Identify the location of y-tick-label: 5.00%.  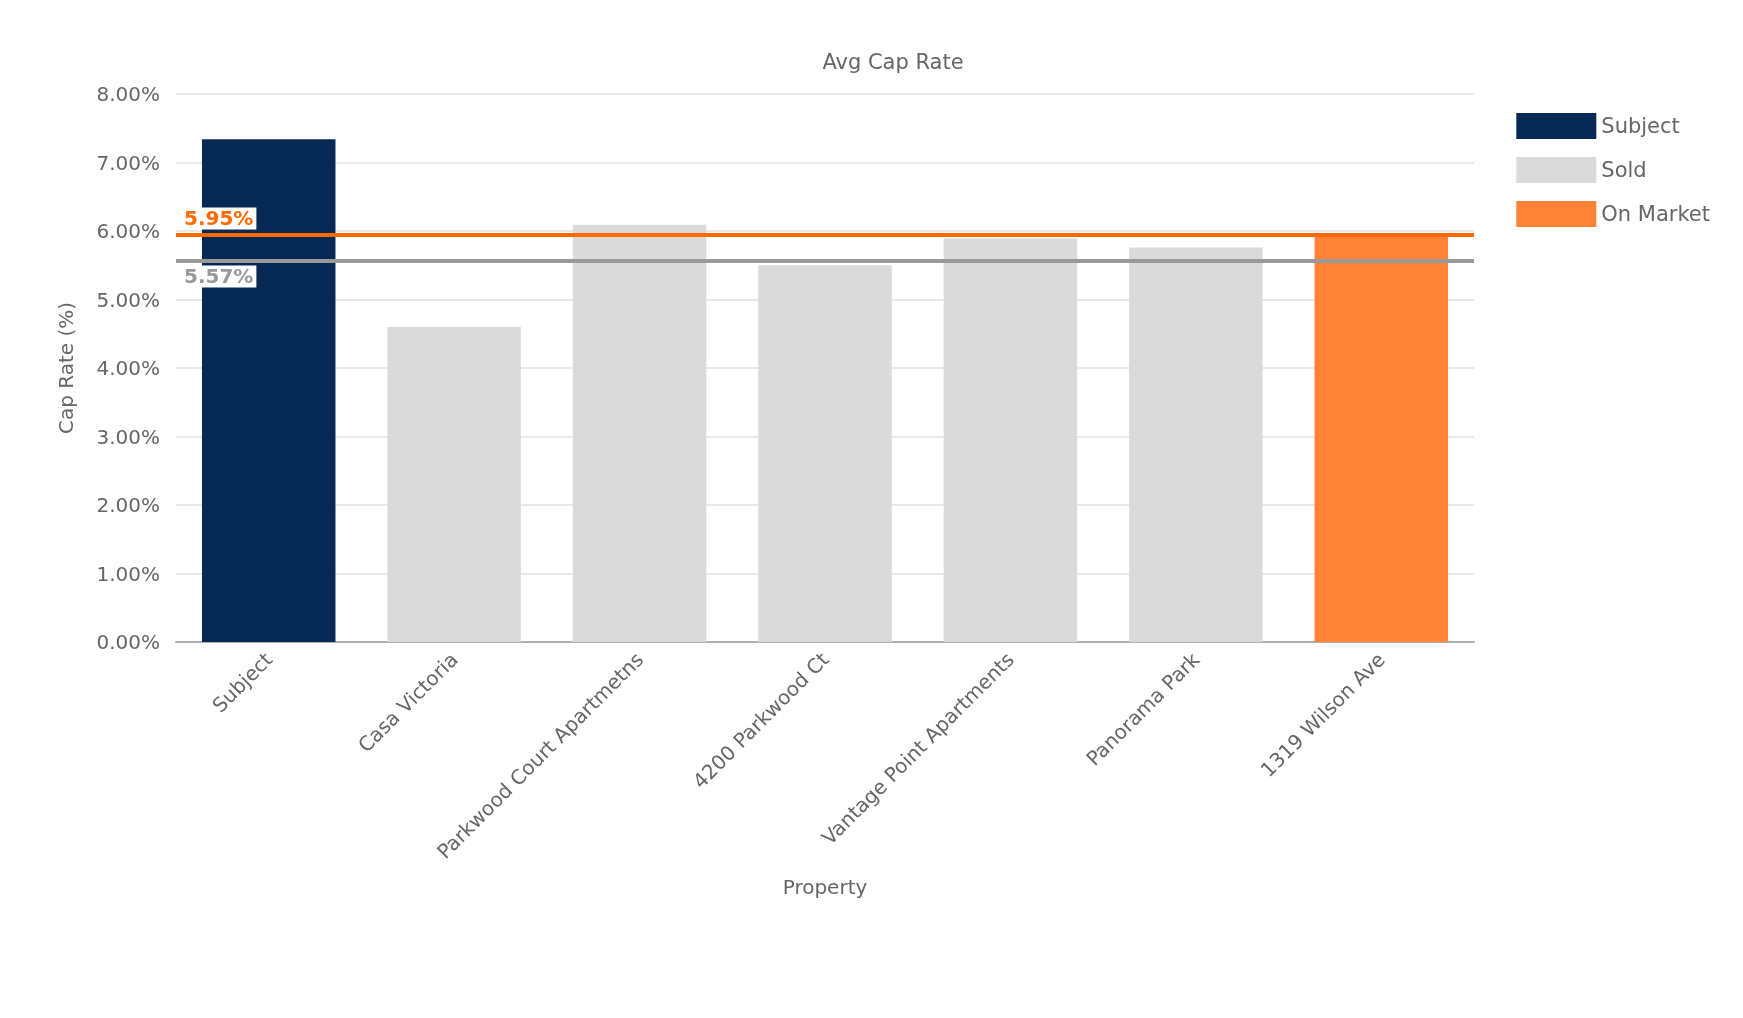
(128, 299).